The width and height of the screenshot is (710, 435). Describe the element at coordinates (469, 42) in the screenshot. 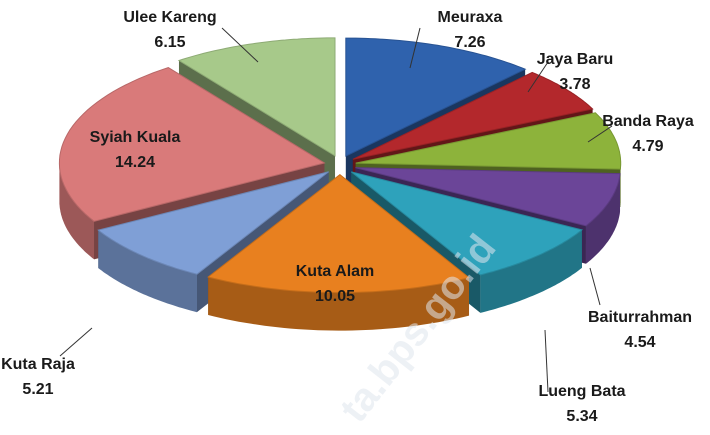

I see `slice-value: 7.26` at that location.